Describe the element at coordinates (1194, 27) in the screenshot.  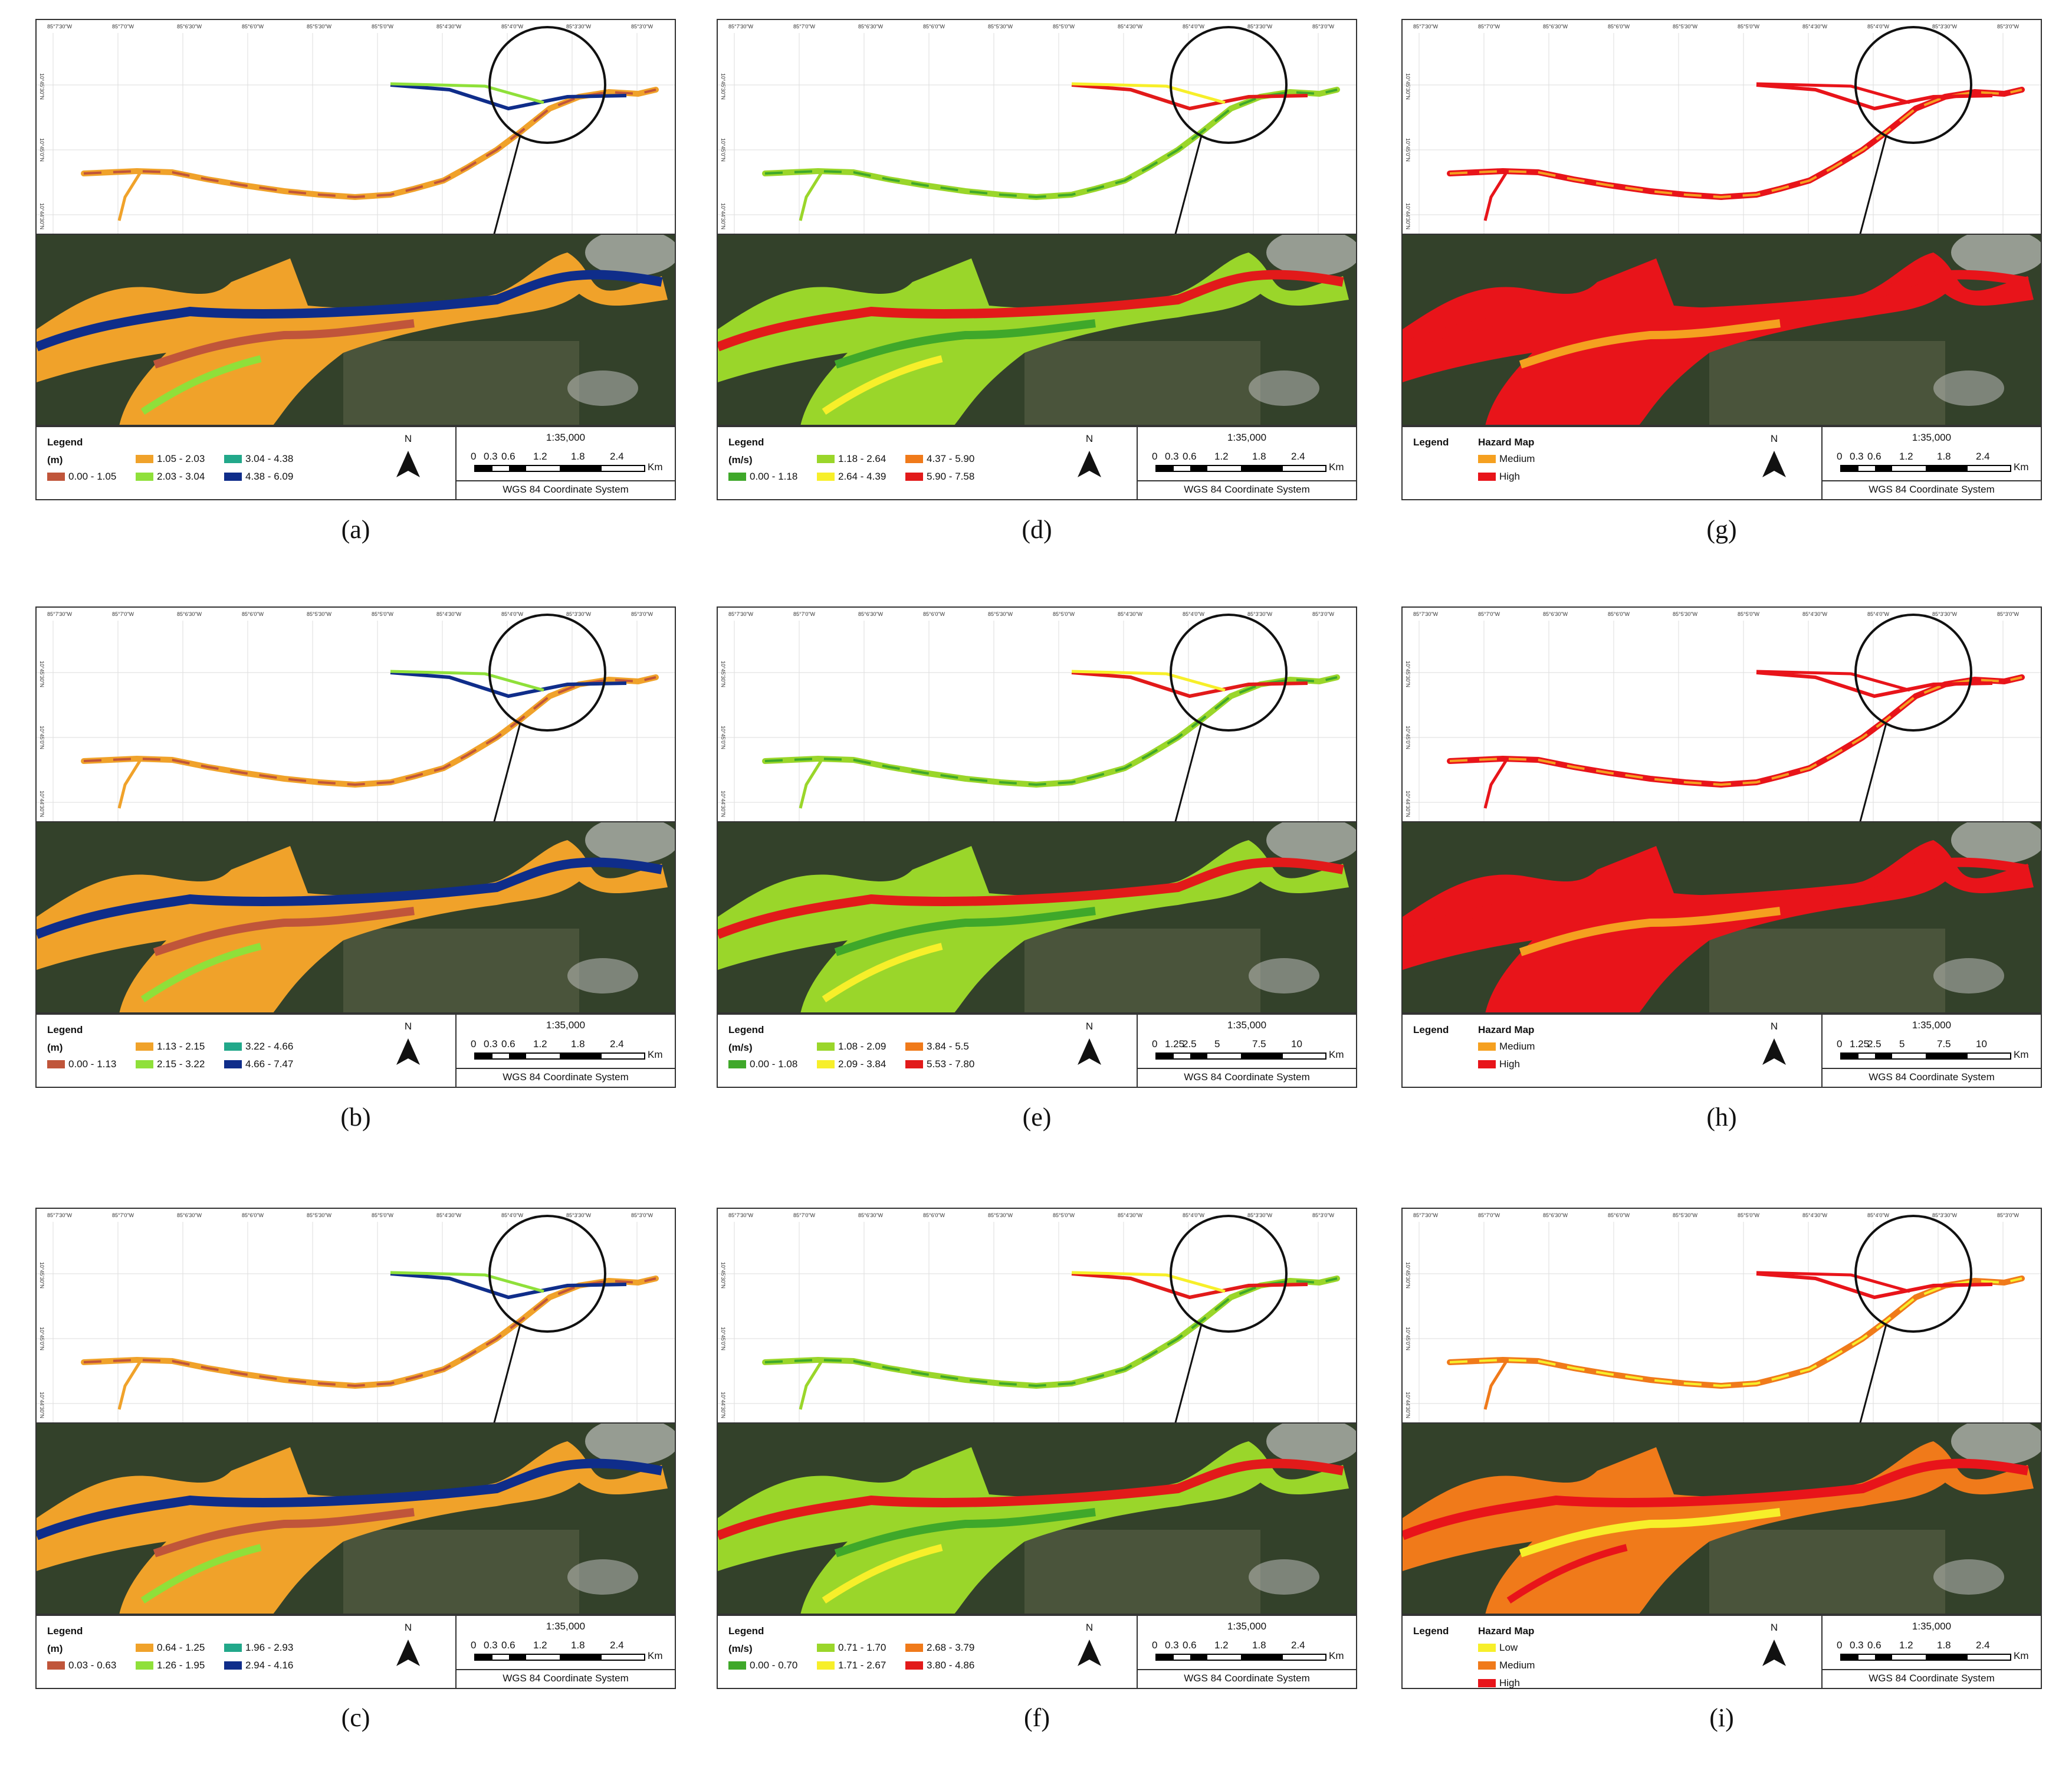
I see `longitude-tick-label: 85°4'0"W` at that location.